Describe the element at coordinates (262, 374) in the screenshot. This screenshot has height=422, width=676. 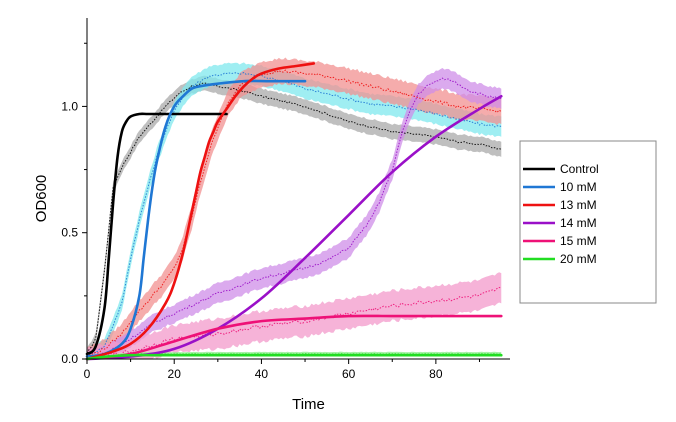
I see `x-tick-label: 40` at that location.